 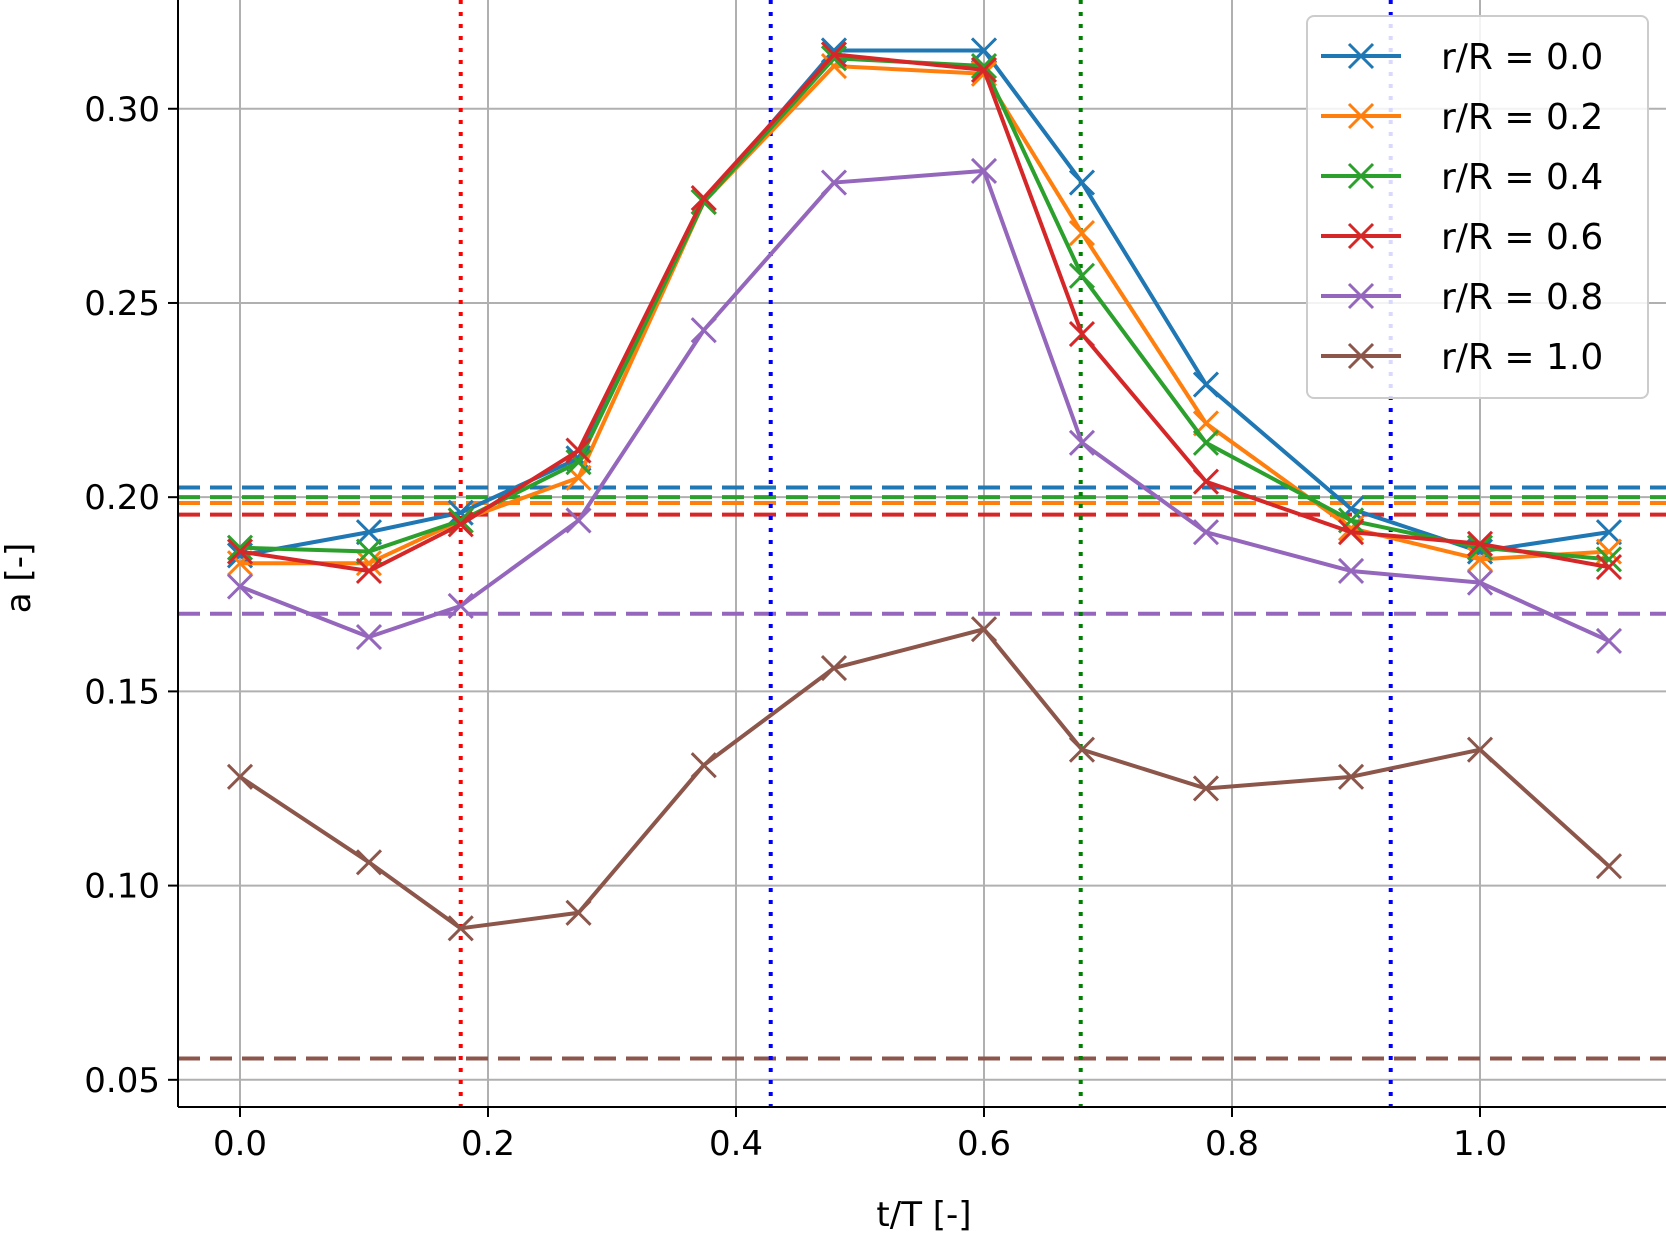 What do you see at coordinates (1522, 117) in the screenshot?
I see `legend-label: r/R = 0.2` at bounding box center [1522, 117].